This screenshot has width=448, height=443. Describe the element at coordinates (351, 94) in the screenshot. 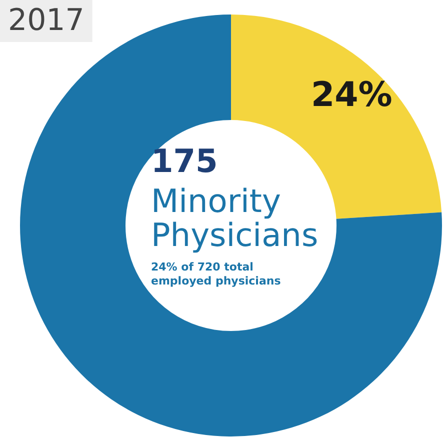

I see `data-label: 24%` at that location.